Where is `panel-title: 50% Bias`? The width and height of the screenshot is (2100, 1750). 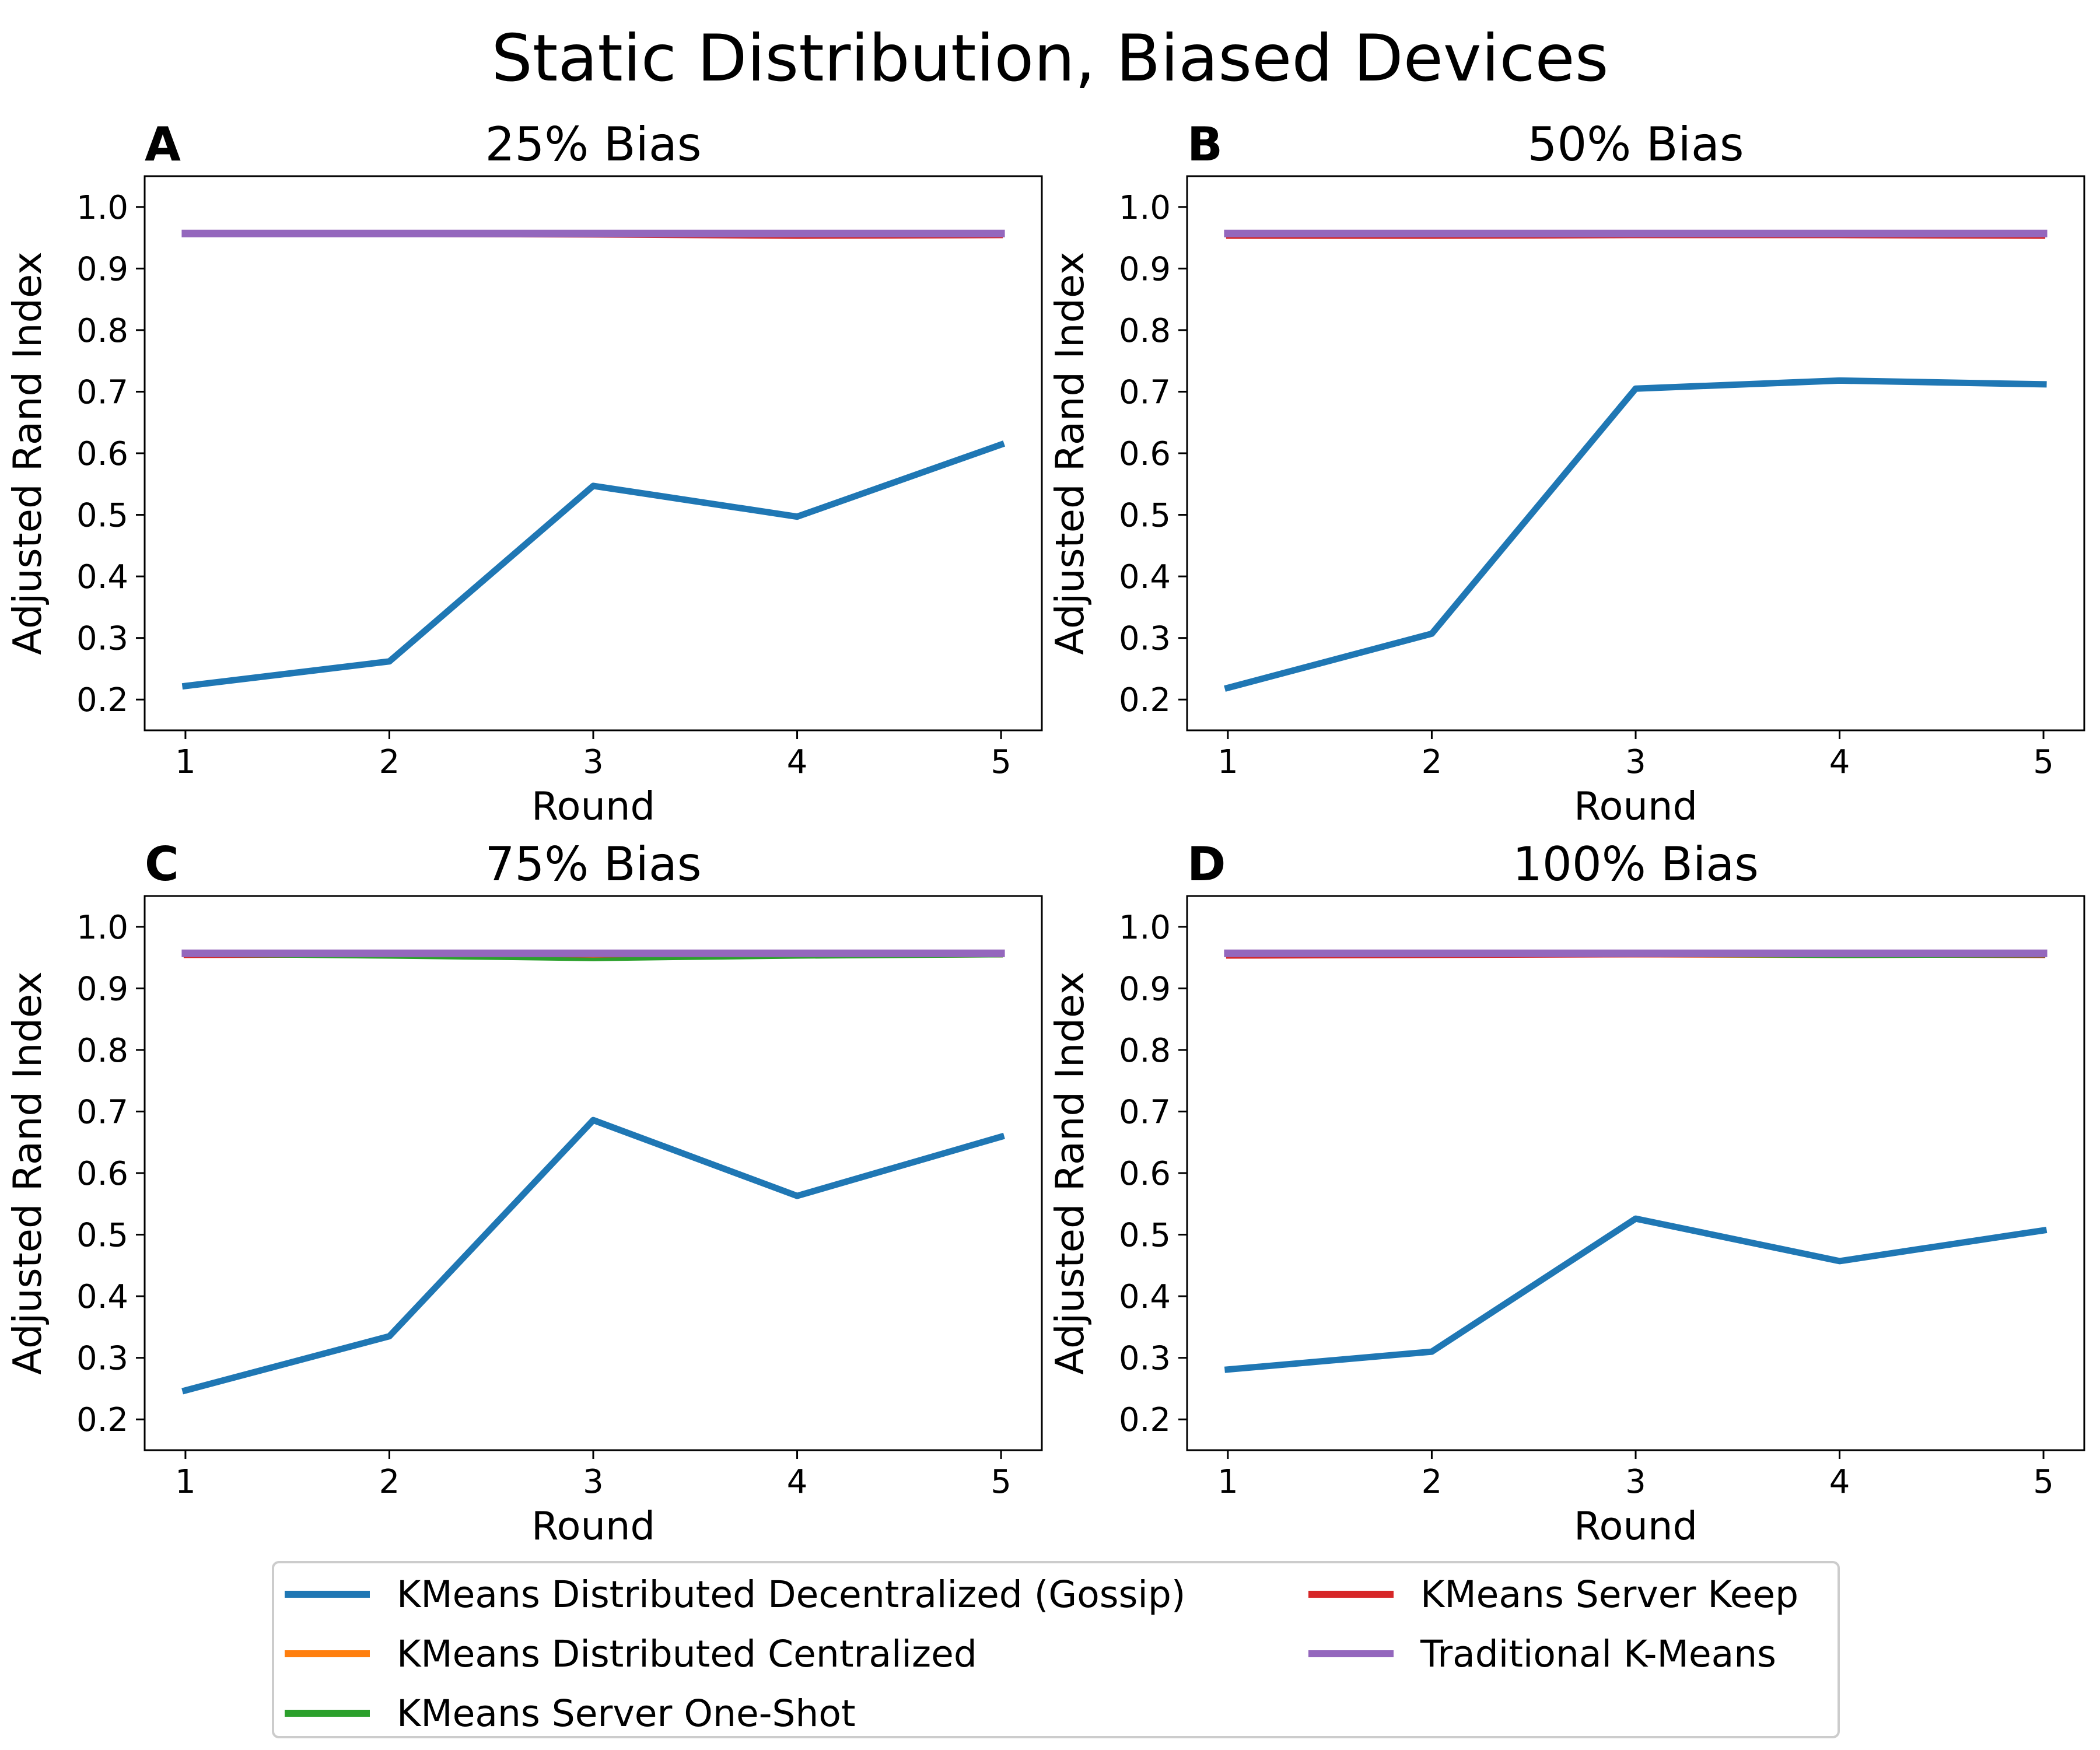
panel-title: 50% Bias is located at coordinates (1636, 144).